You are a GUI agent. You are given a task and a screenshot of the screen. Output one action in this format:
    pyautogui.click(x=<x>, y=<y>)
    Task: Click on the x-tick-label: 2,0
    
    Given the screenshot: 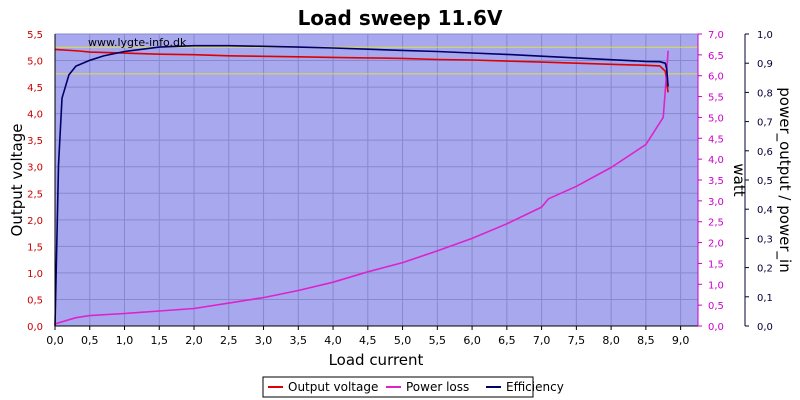 What is the action you would take?
    pyautogui.click(x=194, y=340)
    